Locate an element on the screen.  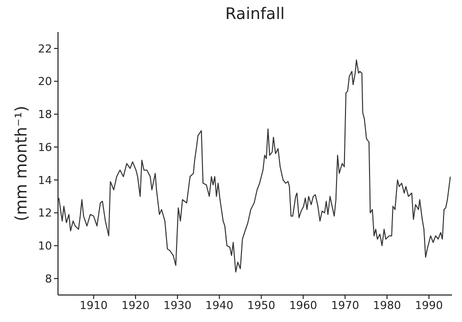
x-tick-label: 1930 is located at coordinates (177, 305).